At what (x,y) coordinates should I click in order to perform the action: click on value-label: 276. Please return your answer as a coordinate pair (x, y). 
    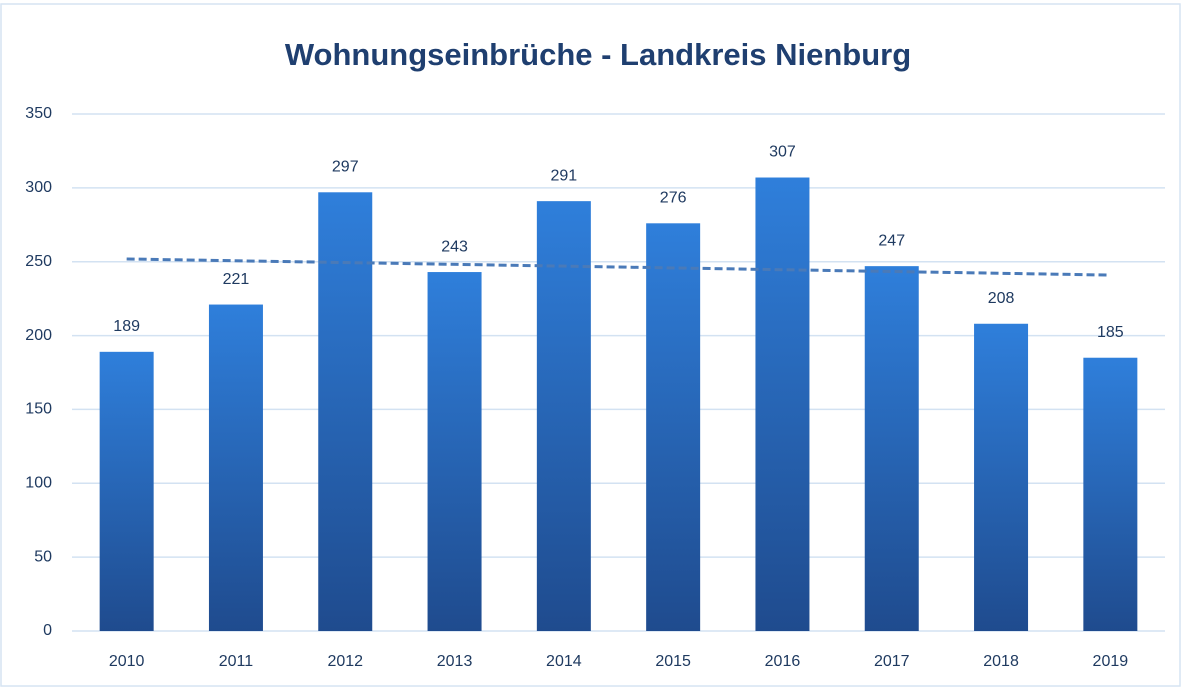
    Looking at the image, I should click on (673, 198).